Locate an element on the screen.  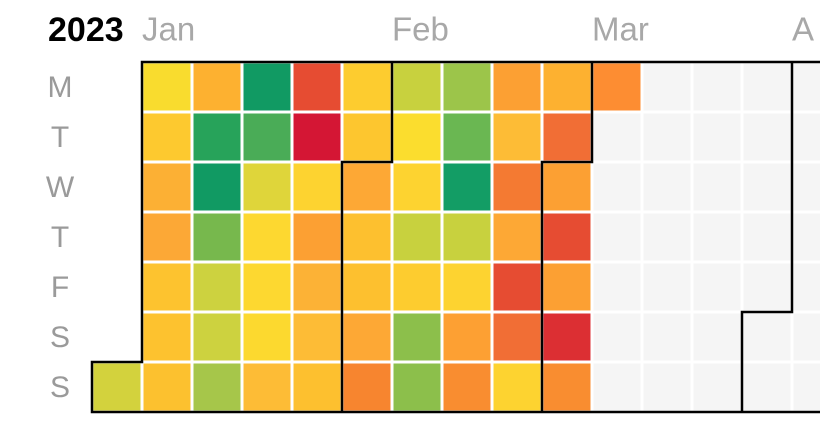
month-label: Mar is located at coordinates (620, 29).